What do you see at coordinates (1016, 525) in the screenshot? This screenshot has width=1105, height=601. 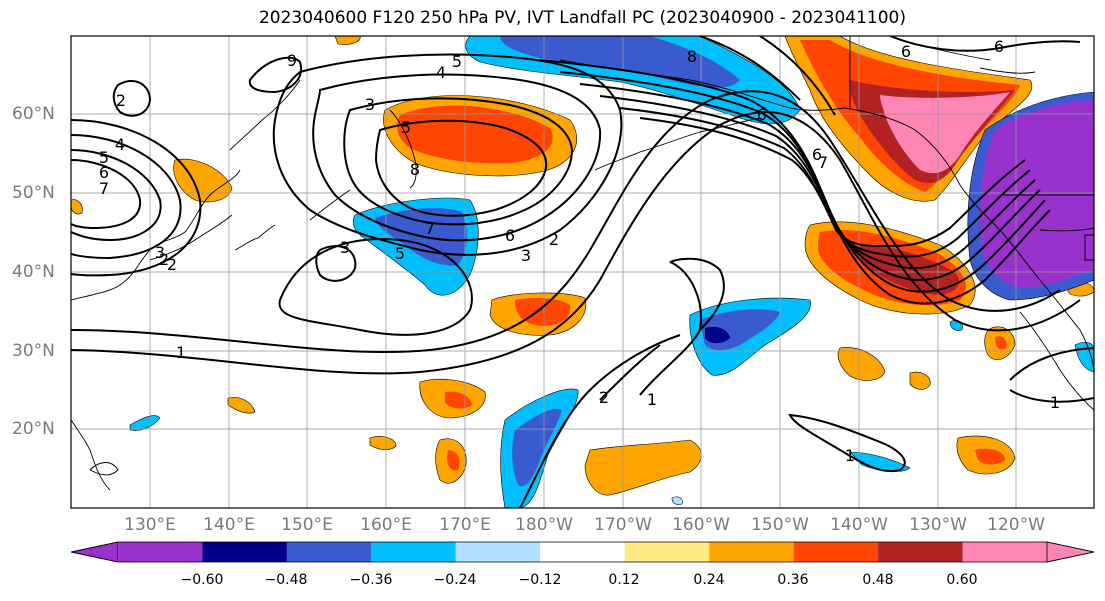 I see `lon-label-120w: 120°W` at bounding box center [1016, 525].